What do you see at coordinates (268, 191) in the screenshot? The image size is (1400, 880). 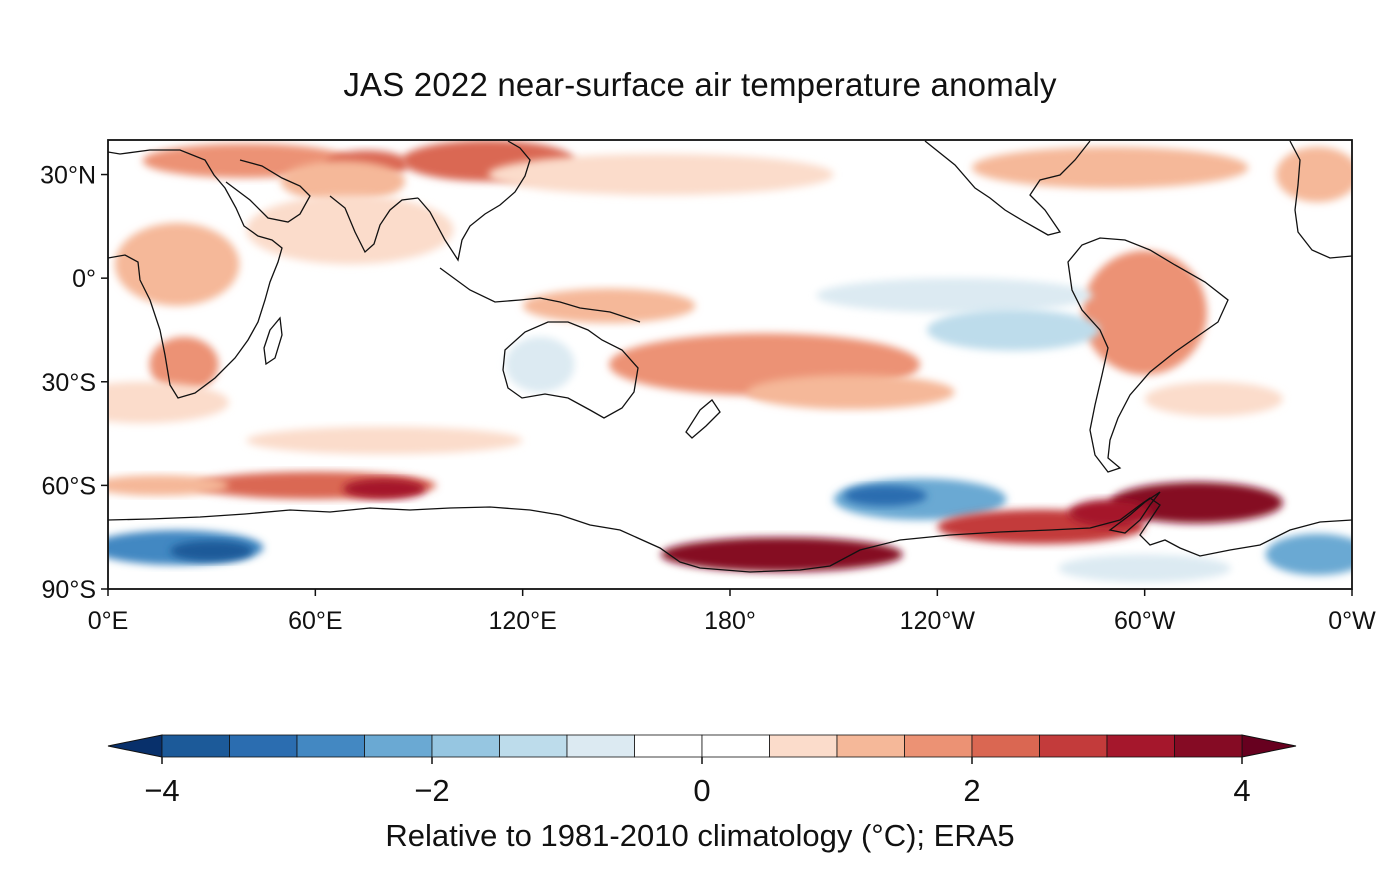 I see `coastline-arabia` at bounding box center [268, 191].